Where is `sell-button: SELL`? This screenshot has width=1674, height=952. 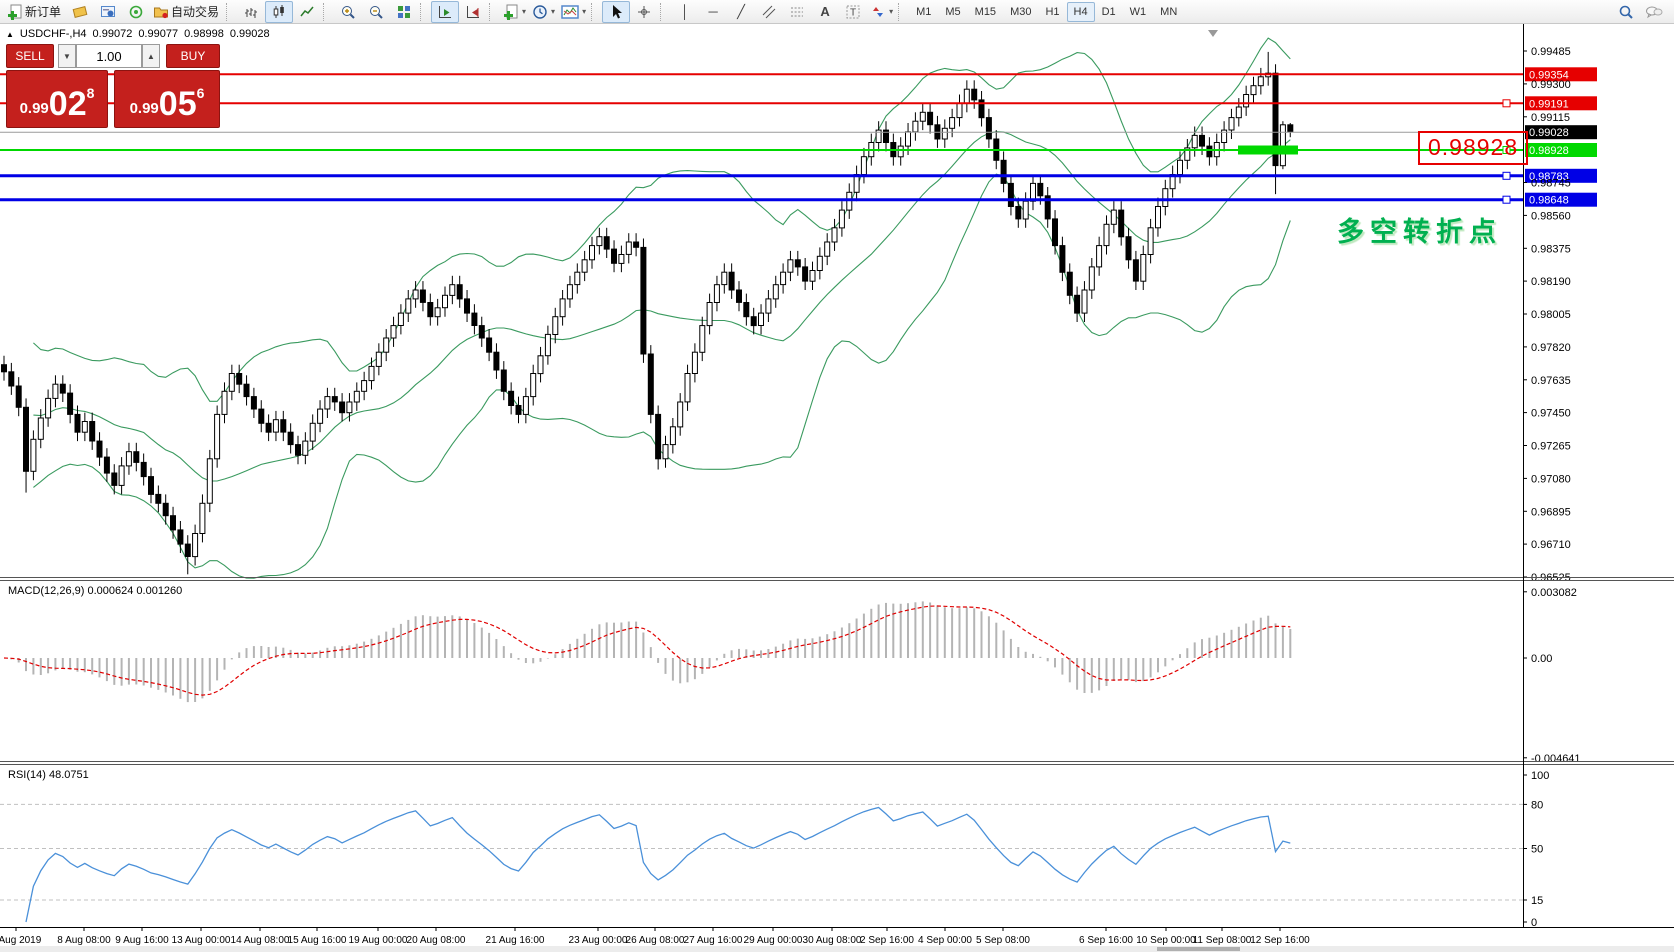 sell-button: SELL is located at coordinates (30, 56).